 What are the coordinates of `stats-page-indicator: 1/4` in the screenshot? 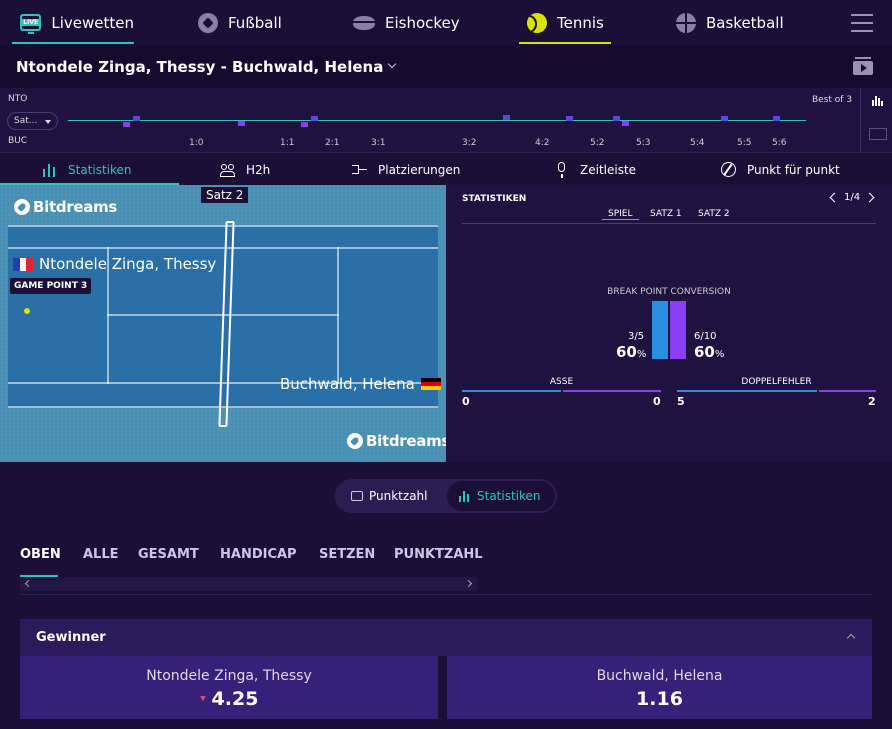 It's located at (852, 197).